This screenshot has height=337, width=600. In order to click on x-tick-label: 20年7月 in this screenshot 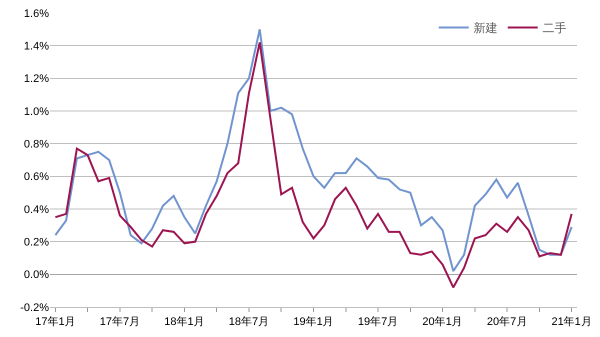, I will do `click(507, 322)`.